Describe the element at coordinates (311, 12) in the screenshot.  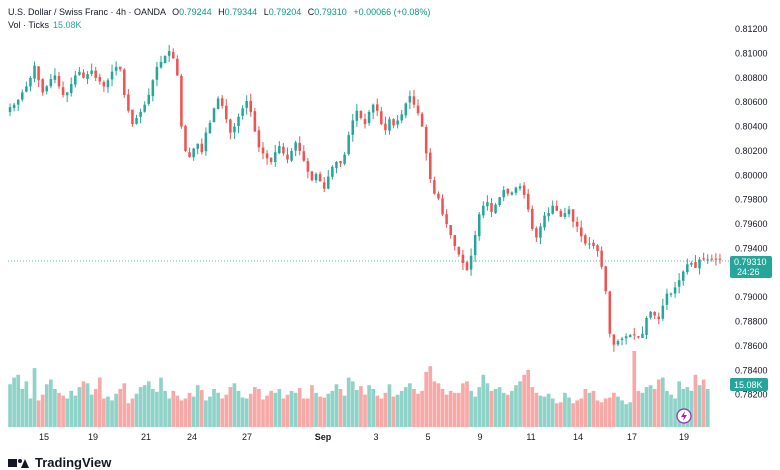
I see `close-label: C` at that location.